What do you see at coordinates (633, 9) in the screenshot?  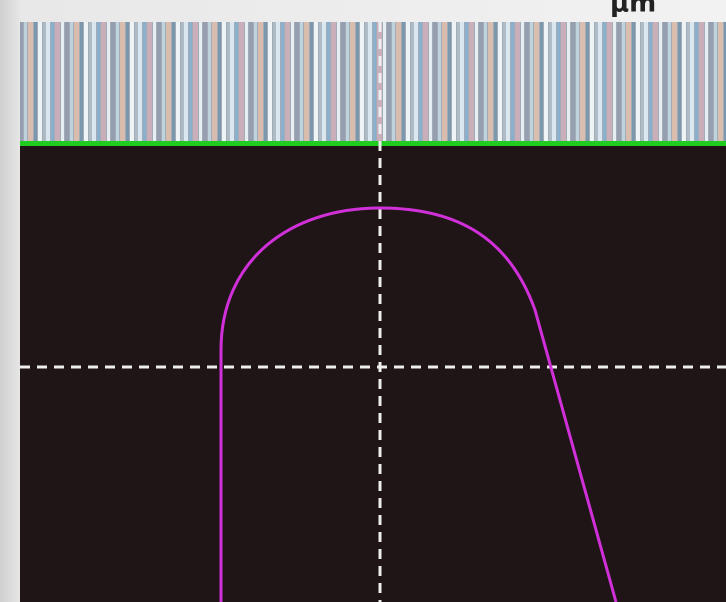 I see `unit-label: μm` at bounding box center [633, 9].